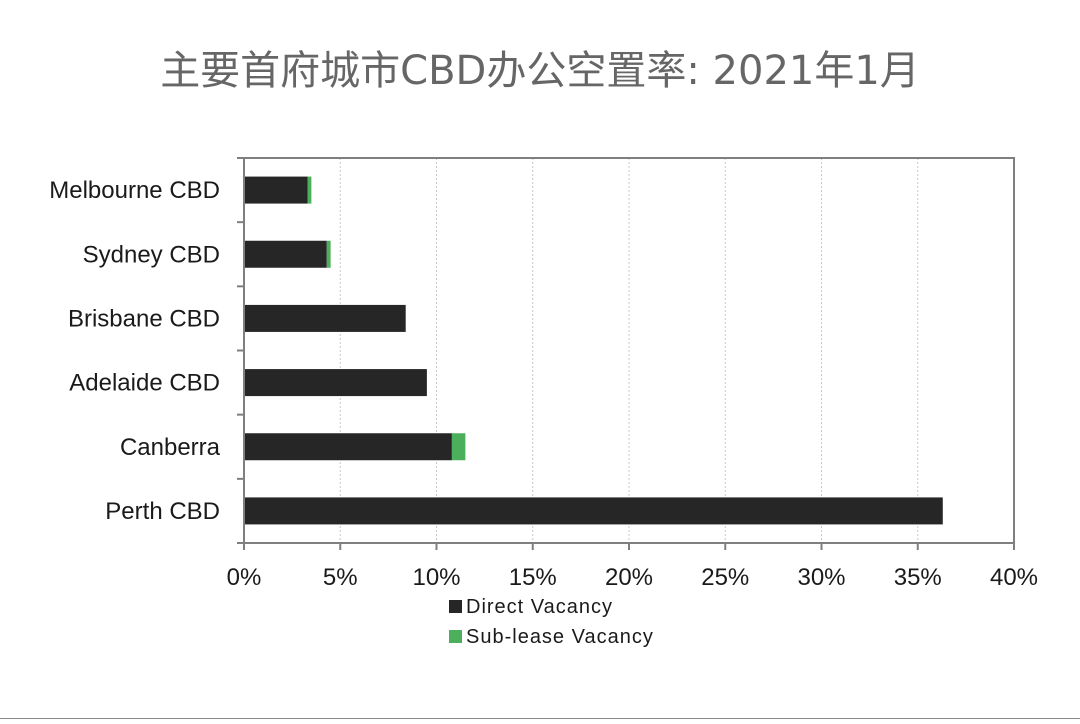  Describe the element at coordinates (539, 607) in the screenshot. I see `legend-label: Direct Vacancy` at that location.